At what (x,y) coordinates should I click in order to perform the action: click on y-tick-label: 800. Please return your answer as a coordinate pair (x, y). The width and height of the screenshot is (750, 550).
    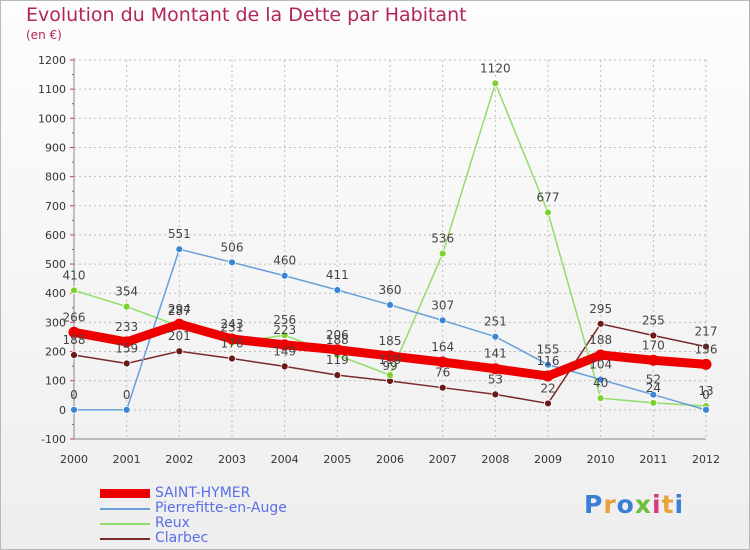
    Looking at the image, I should click on (55, 177).